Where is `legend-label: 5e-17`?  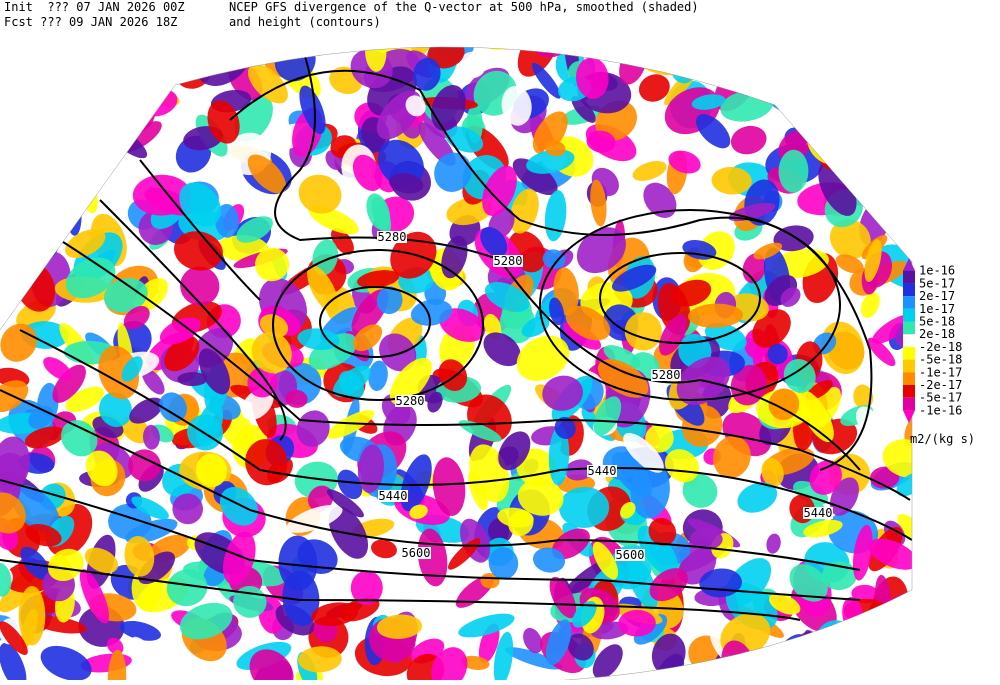
legend-label: 5e-17 is located at coordinates (937, 283).